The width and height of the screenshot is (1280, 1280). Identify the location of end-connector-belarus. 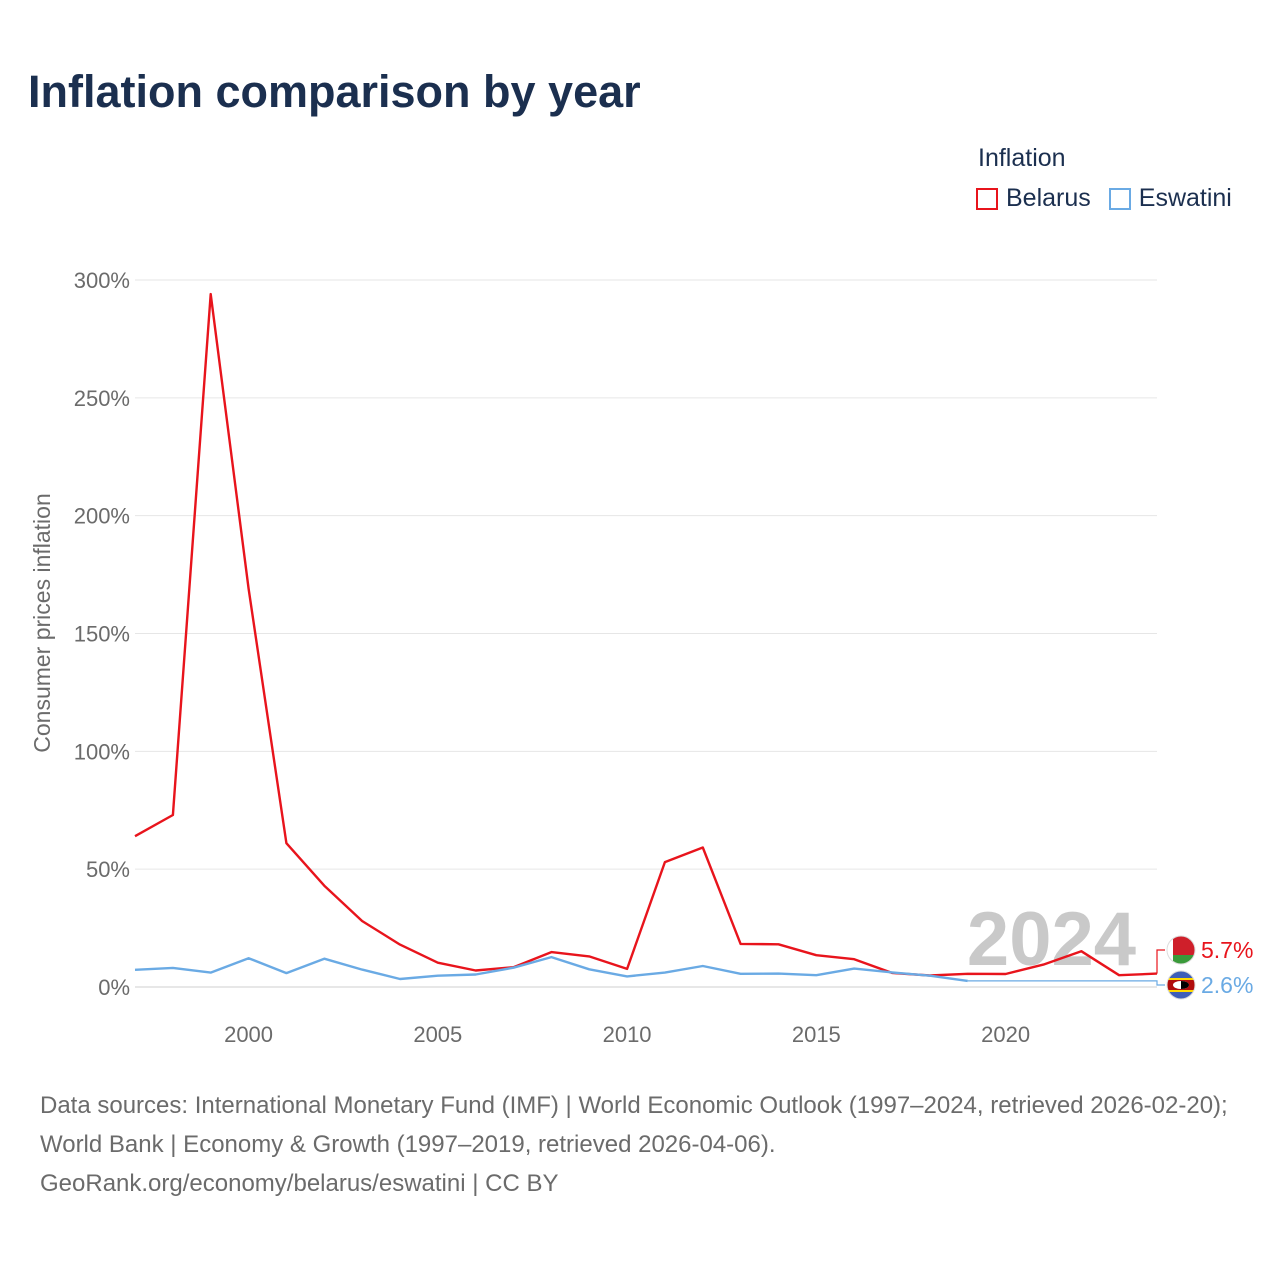
(1160, 961).